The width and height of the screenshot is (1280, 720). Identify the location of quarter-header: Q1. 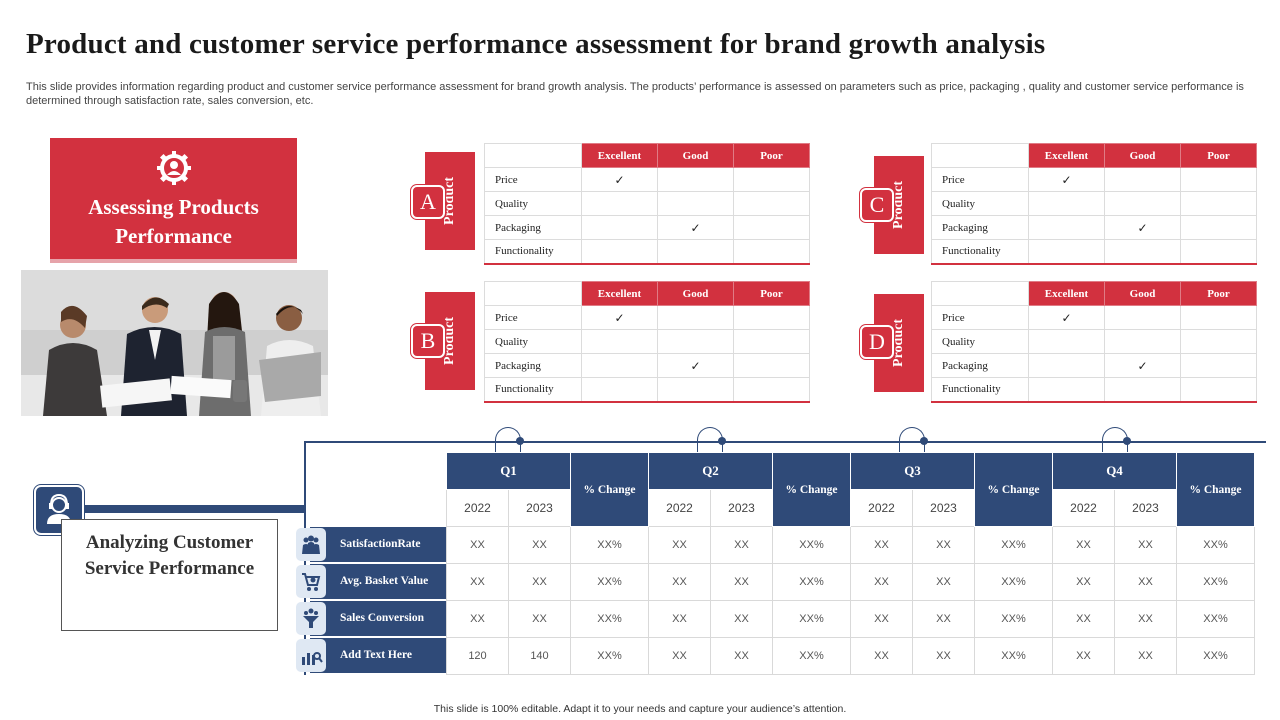
(508, 471).